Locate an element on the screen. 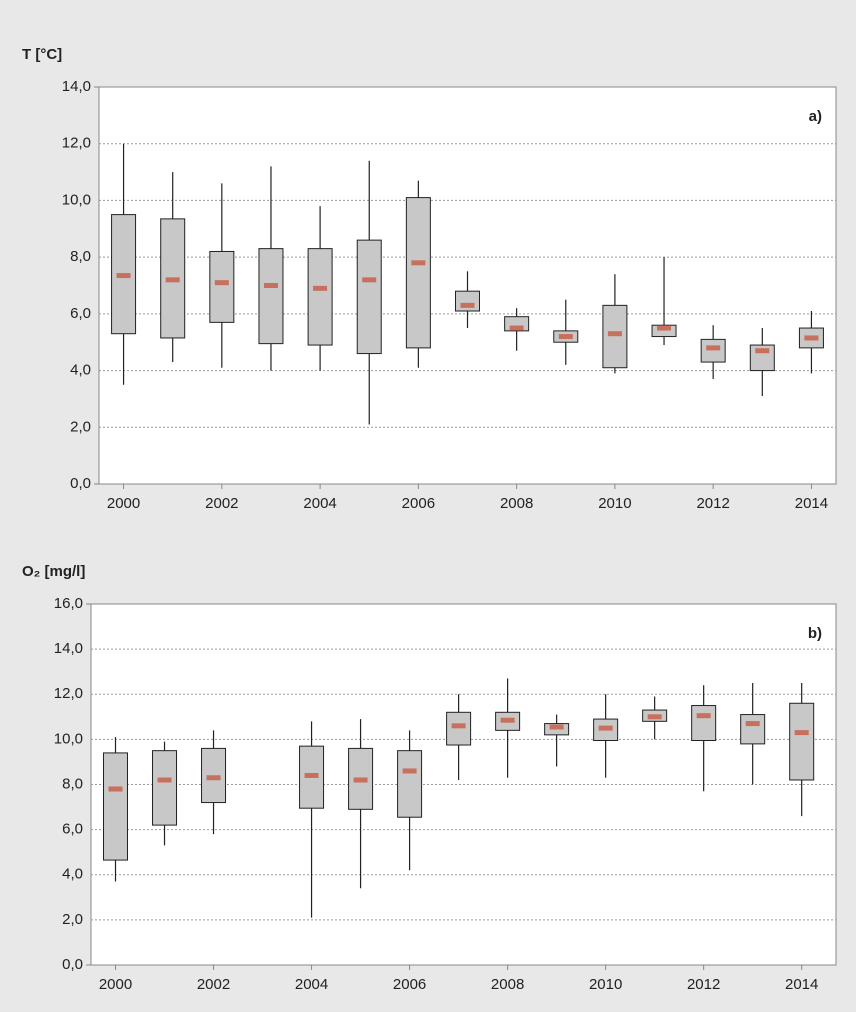  panel-label: b) is located at coordinates (815, 633).